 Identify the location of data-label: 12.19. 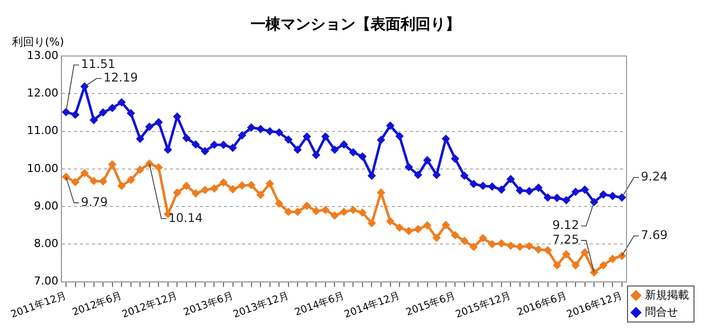
(121, 77).